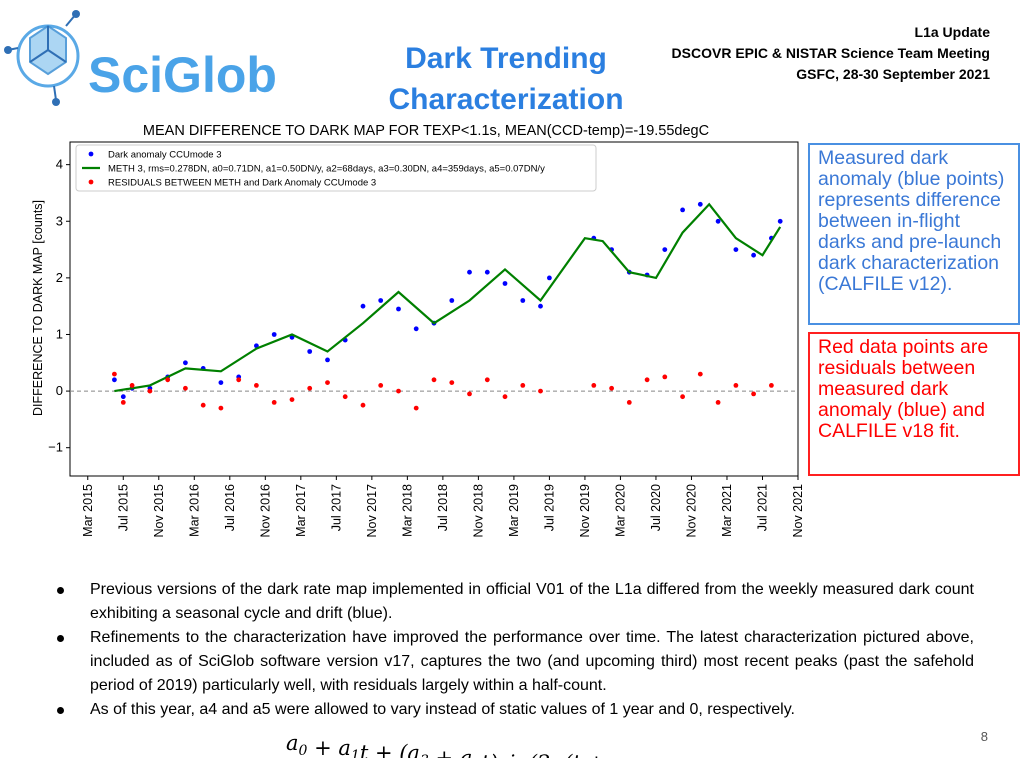 Image resolution: width=1024 pixels, height=768 pixels. Describe the element at coordinates (893, 74) in the screenshot. I see `header-line3: GSFC, 28-30 September 2021` at that location.